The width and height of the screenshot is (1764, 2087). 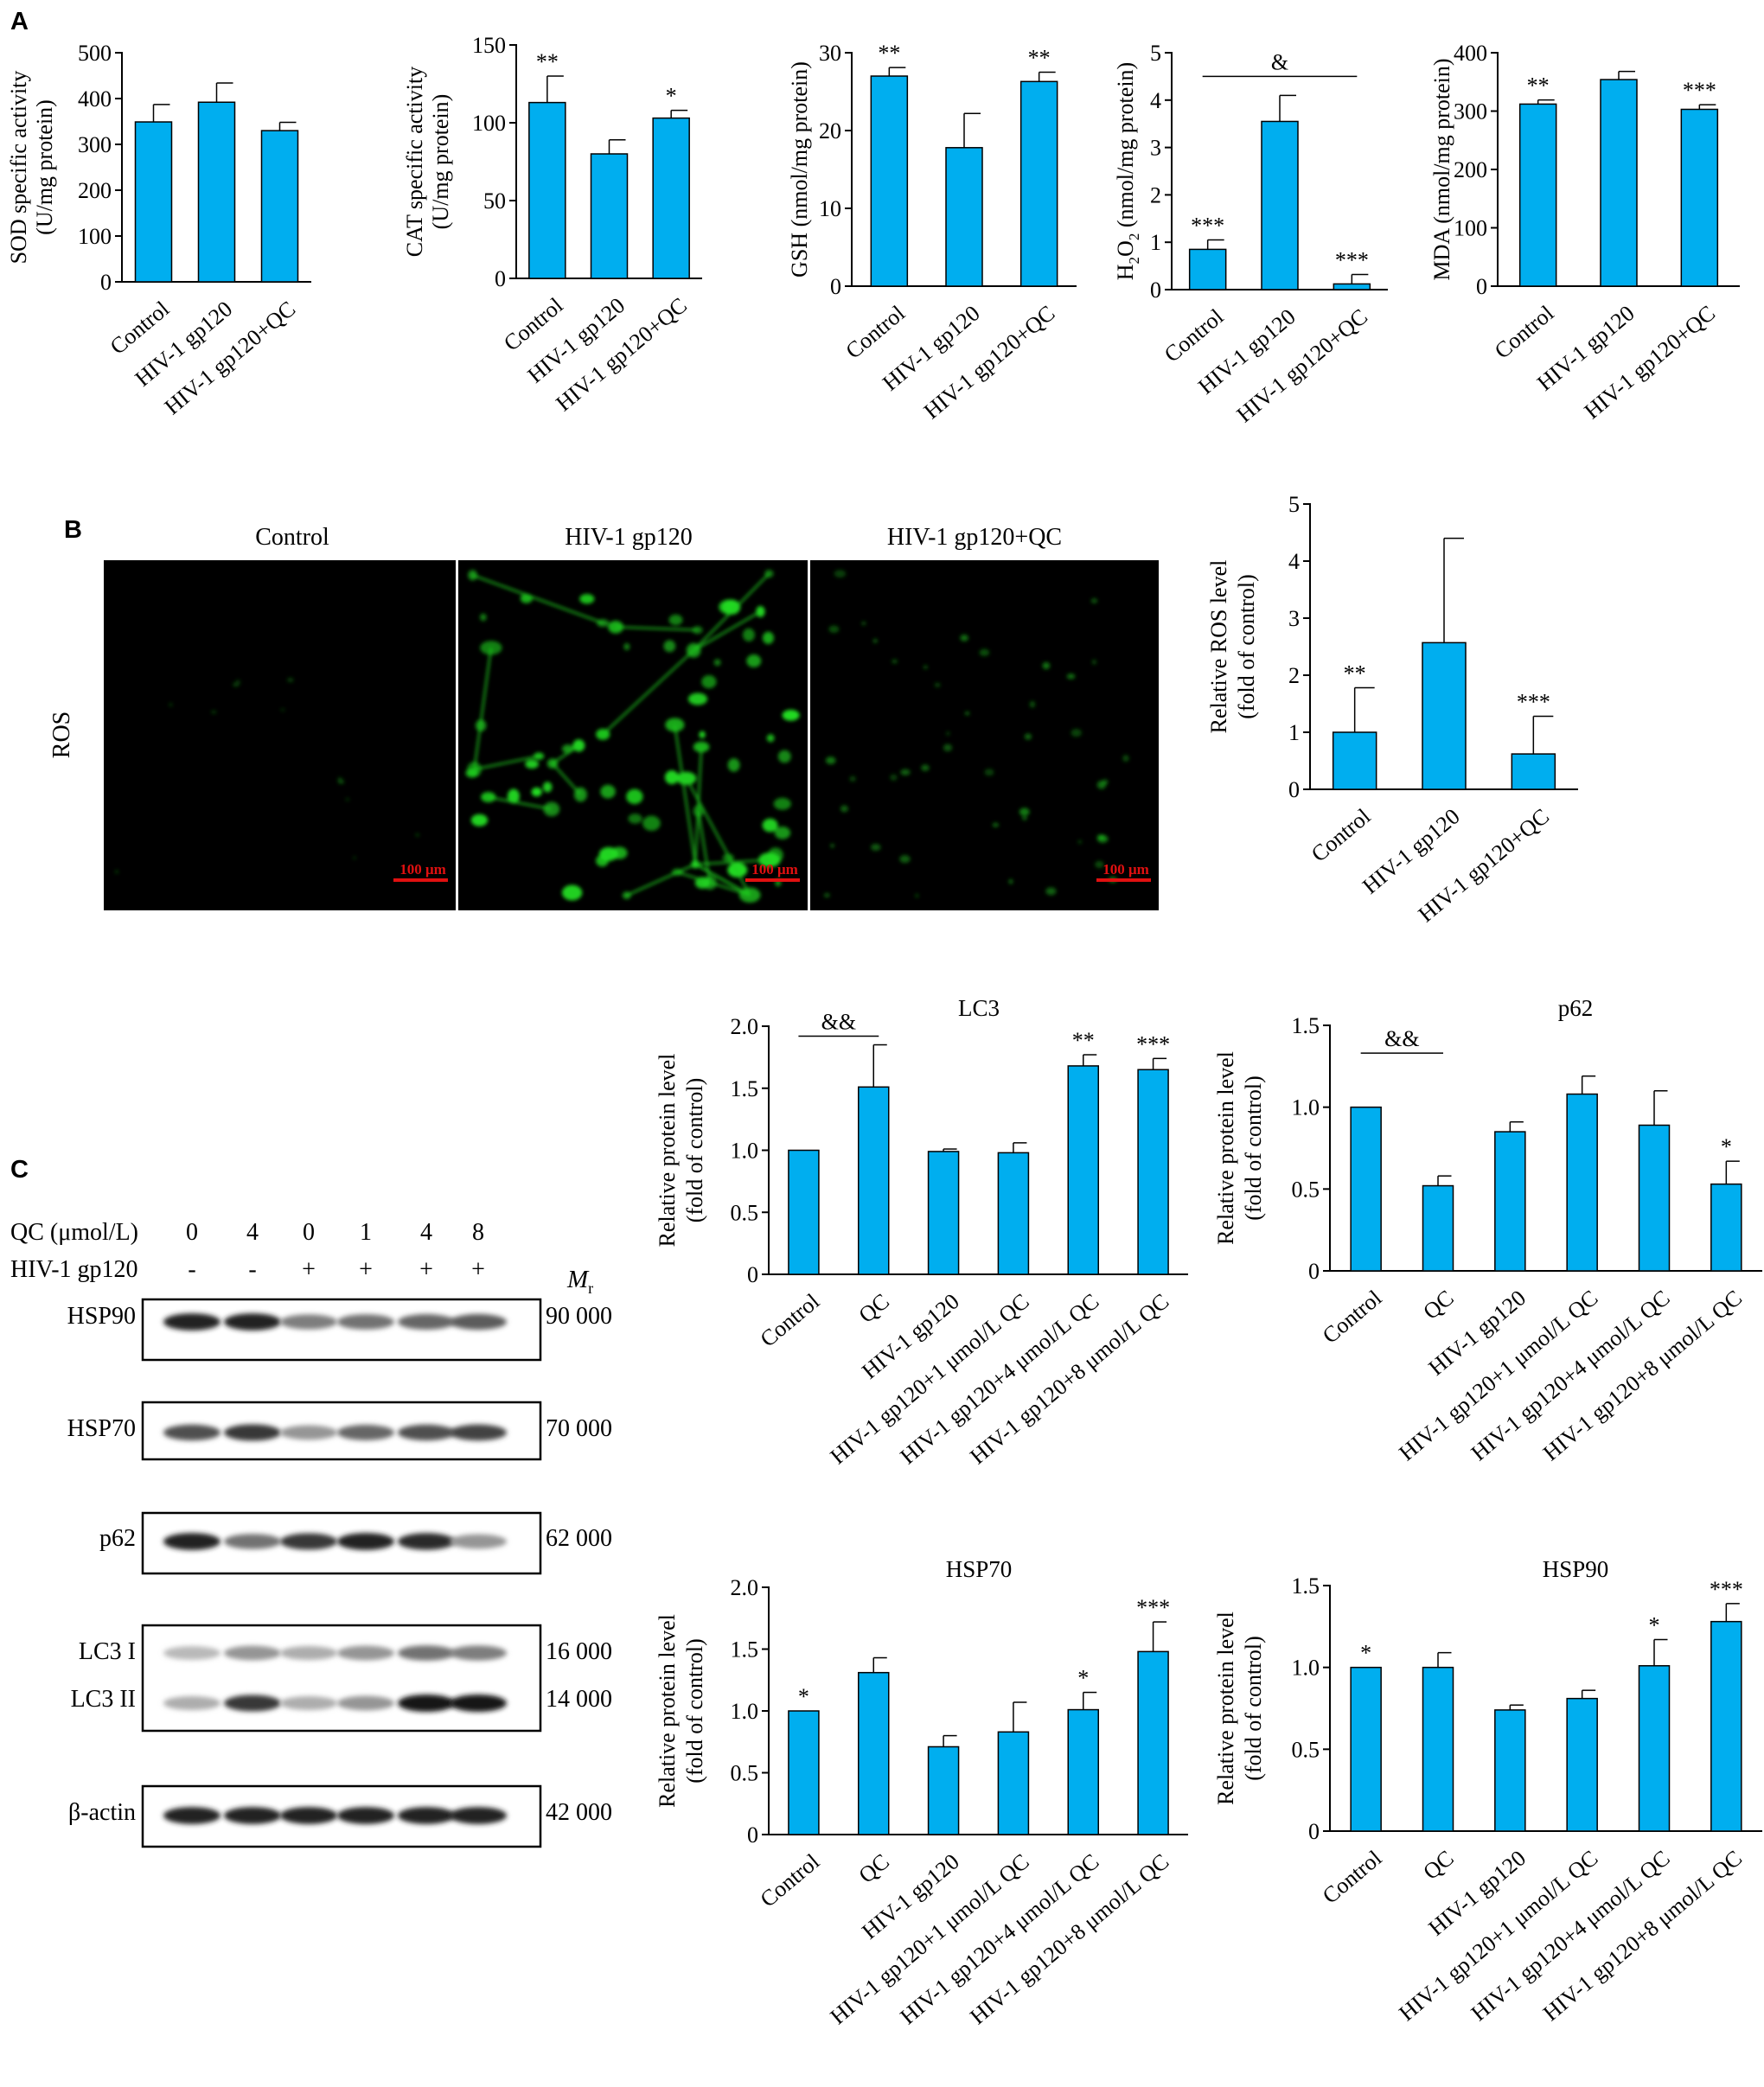 What do you see at coordinates (366, 1232) in the screenshot?
I see `lane-qc-value: 1` at bounding box center [366, 1232].